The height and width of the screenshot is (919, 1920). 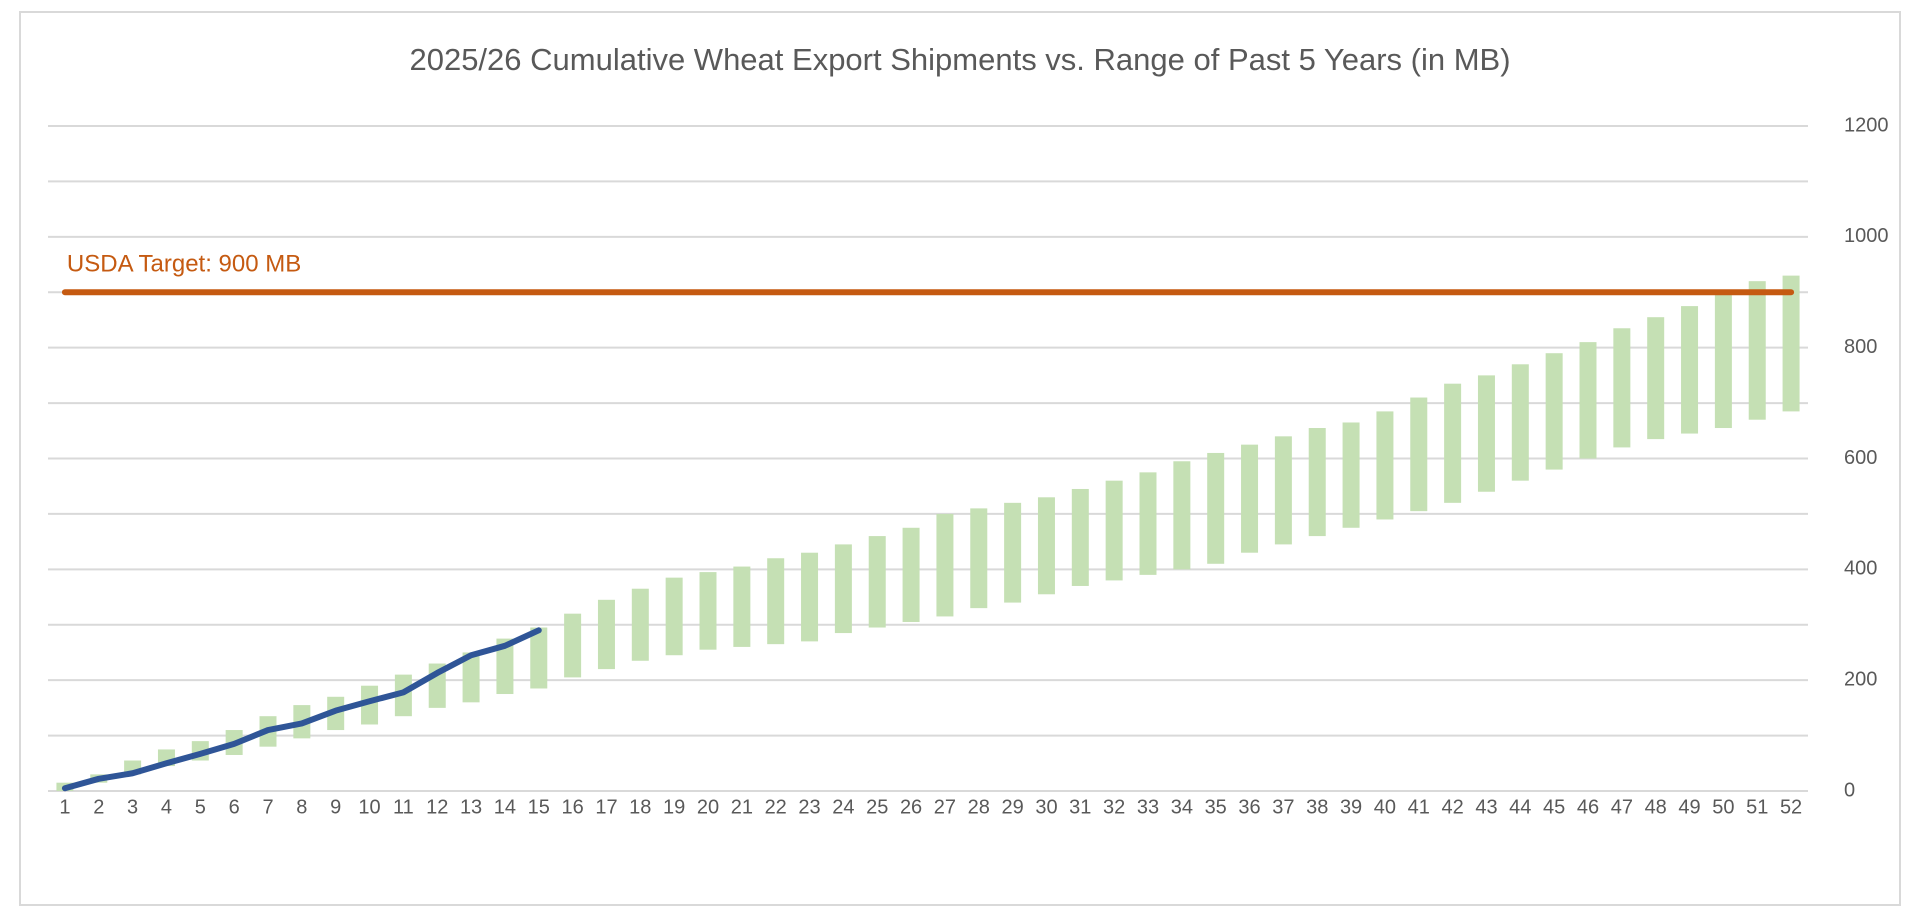 I want to click on x-tick-label: 51, so click(x=1757, y=807).